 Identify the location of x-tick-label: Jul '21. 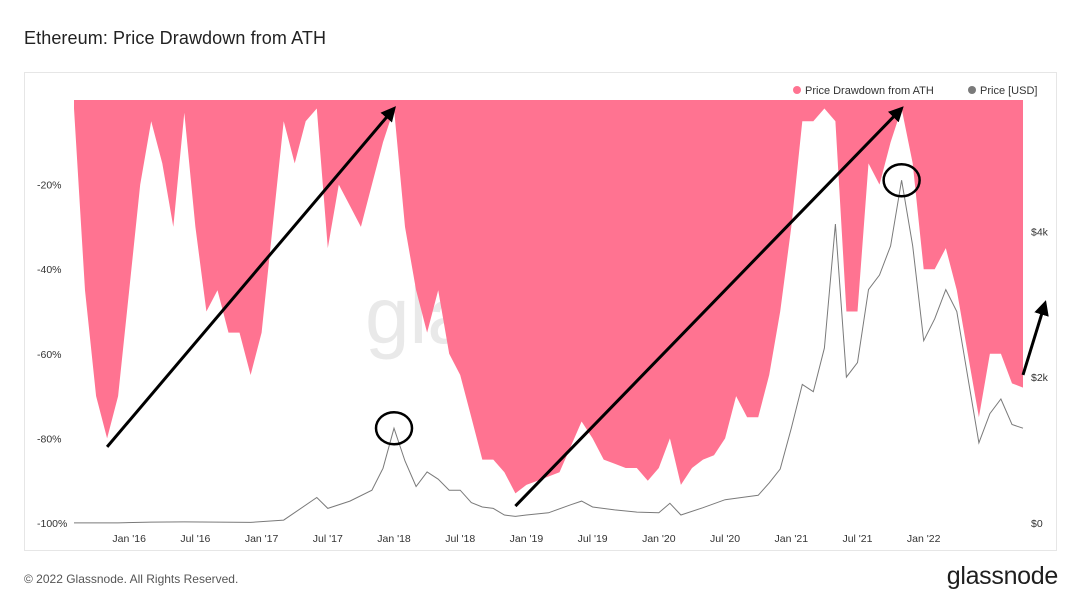
(857, 539).